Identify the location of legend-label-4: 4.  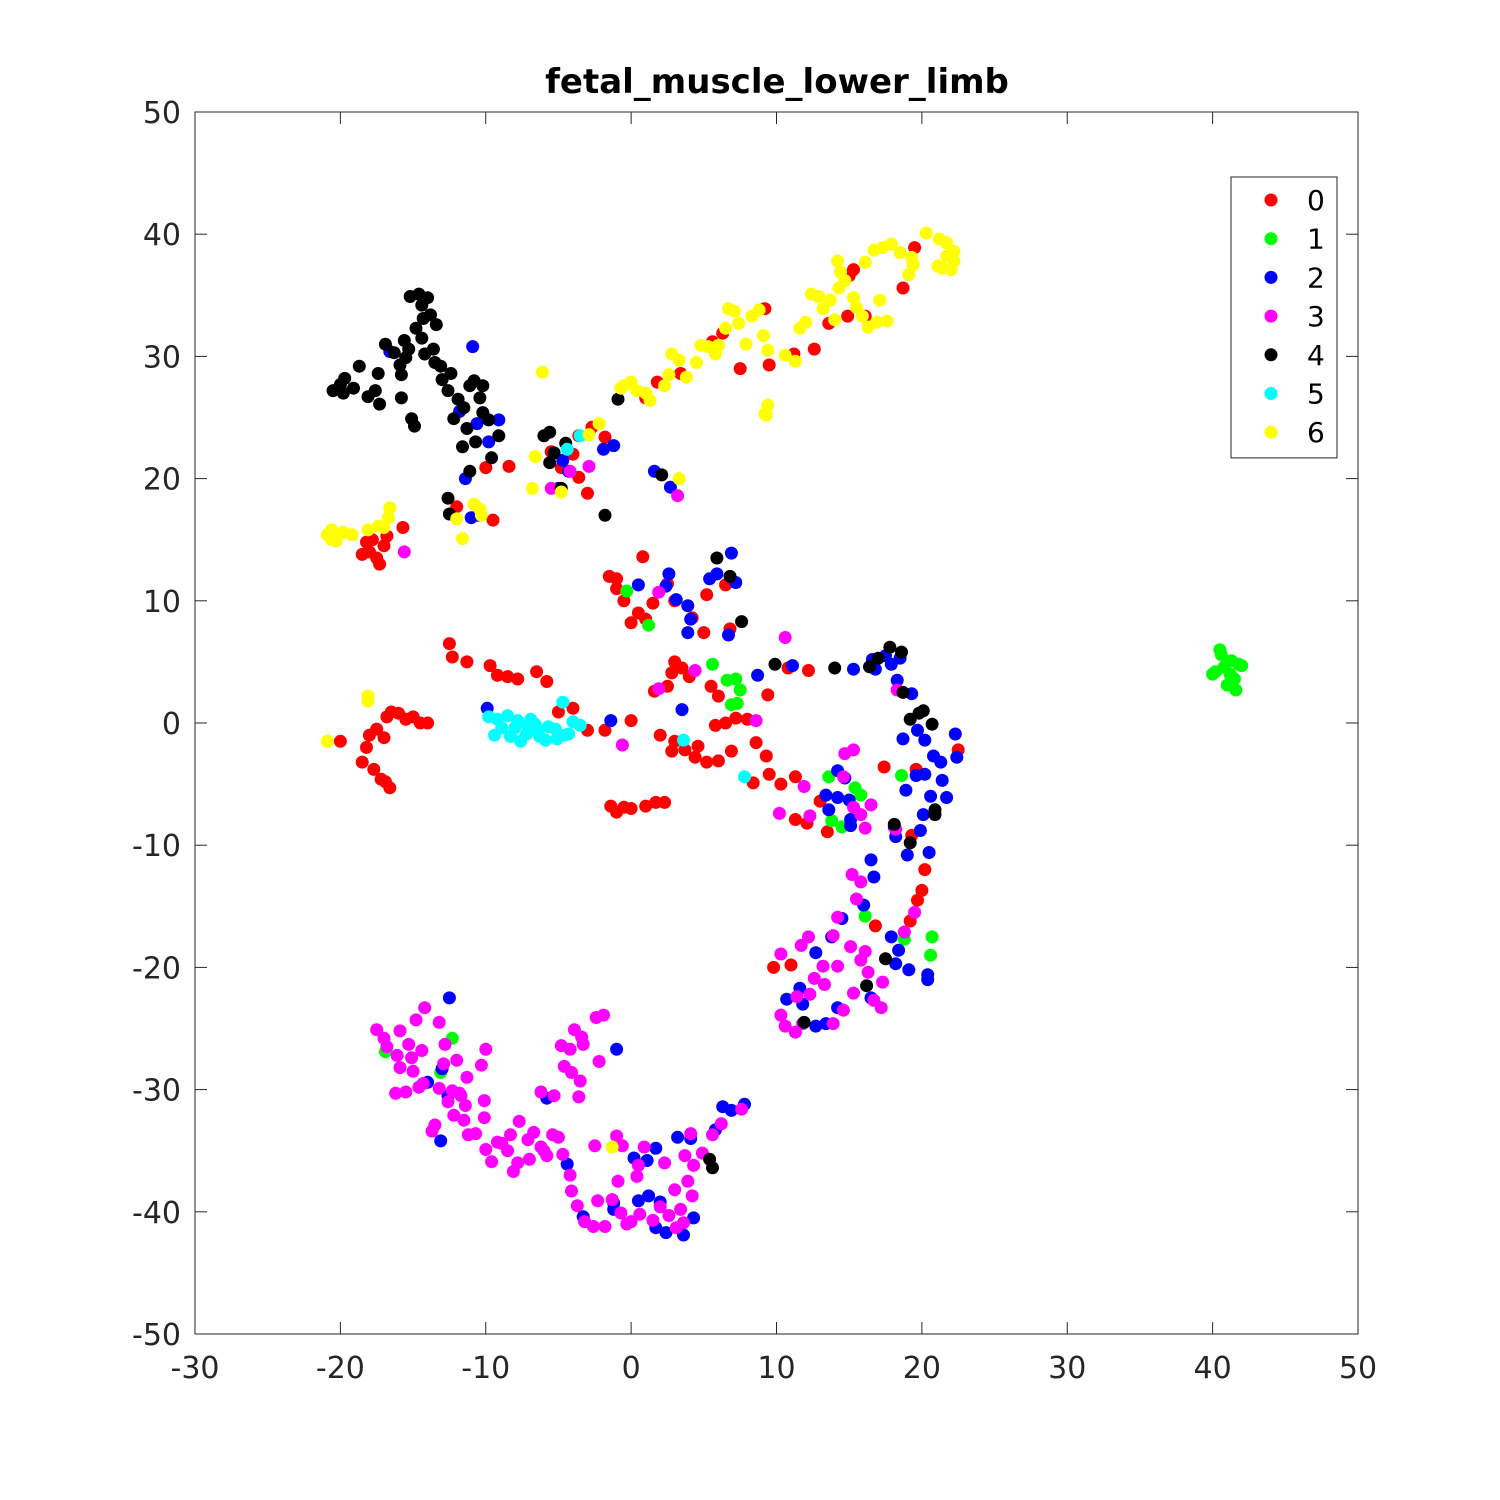
(1316, 355).